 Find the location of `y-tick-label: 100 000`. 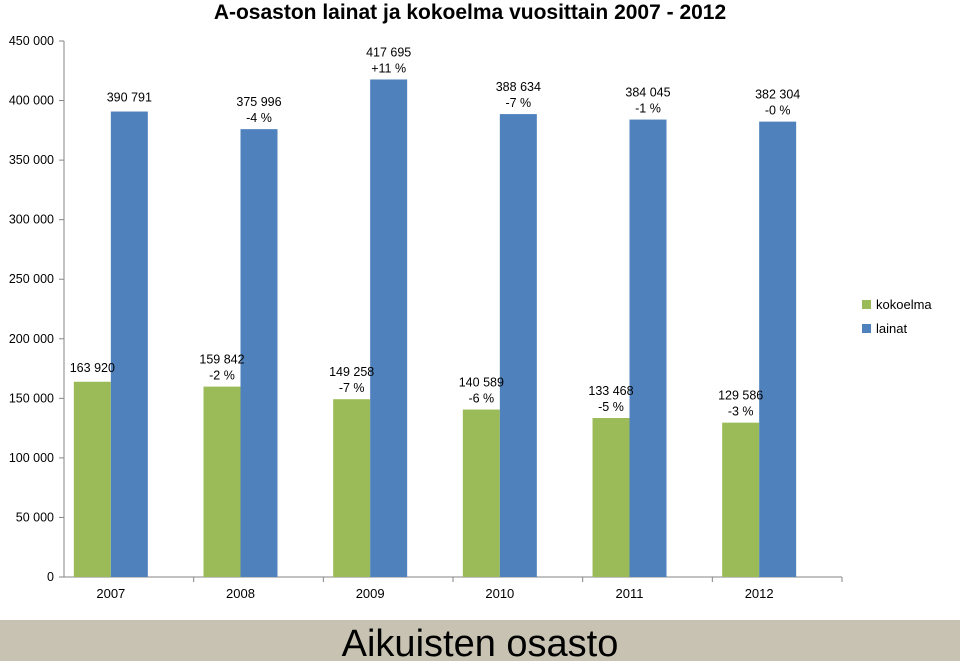

y-tick-label: 100 000 is located at coordinates (31, 458).